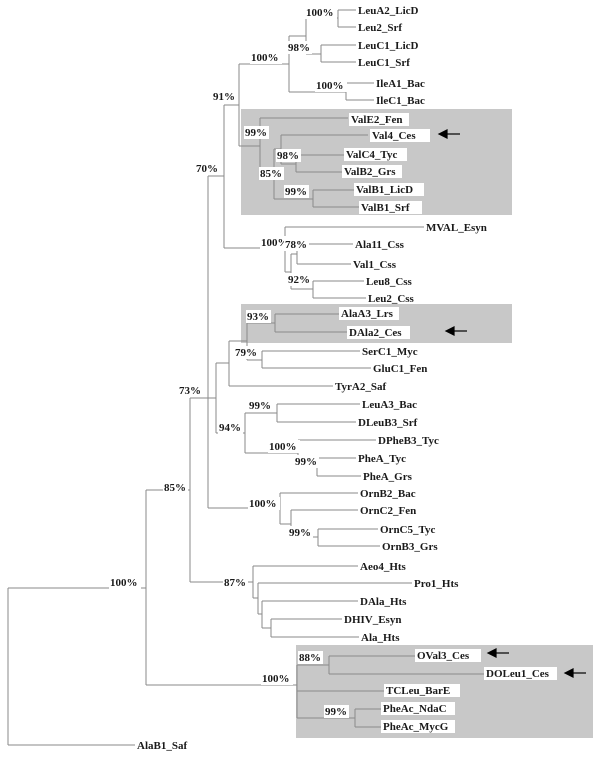 Image resolution: width=600 pixels, height=757 pixels. Describe the element at coordinates (367, 314) in the screenshot. I see `leaf-label: AlaA3_Lrs` at that location.